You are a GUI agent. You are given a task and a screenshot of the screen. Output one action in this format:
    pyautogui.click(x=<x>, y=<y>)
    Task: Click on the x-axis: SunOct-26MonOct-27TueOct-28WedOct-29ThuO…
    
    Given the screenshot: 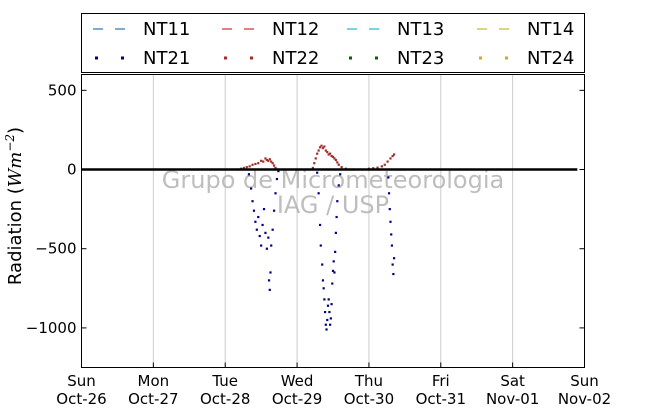 What is the action you would take?
    pyautogui.click(x=333, y=385)
    